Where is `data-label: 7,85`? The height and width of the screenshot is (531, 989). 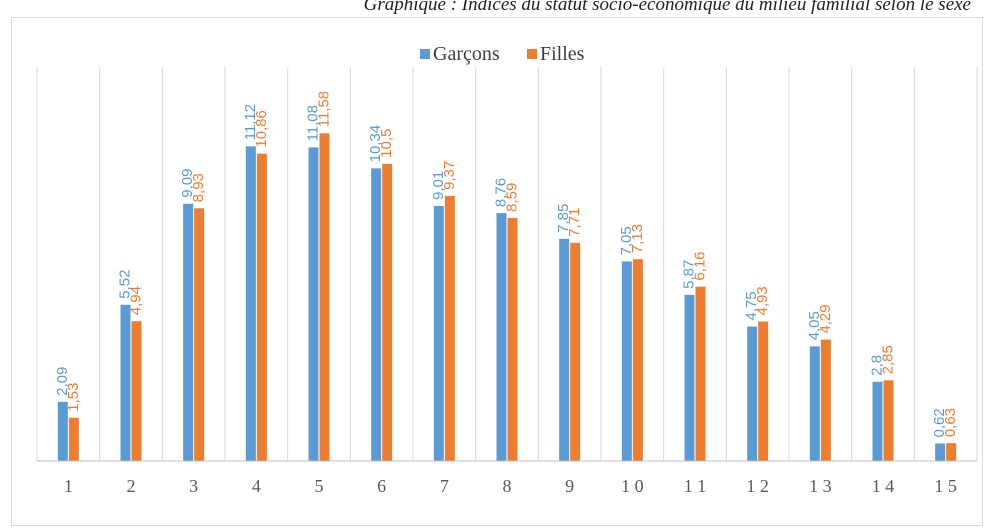
data-label: 7,85 is located at coordinates (563, 218).